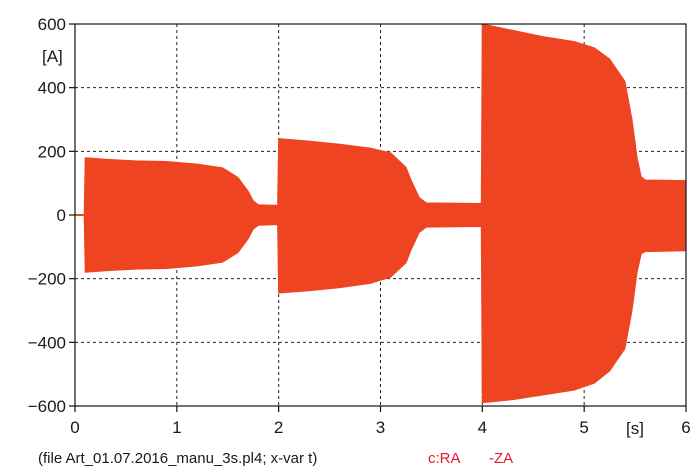 This screenshot has height=475, width=700. What do you see at coordinates (47, 342) in the screenshot?
I see `y-tick-label-5: −400` at bounding box center [47, 342].